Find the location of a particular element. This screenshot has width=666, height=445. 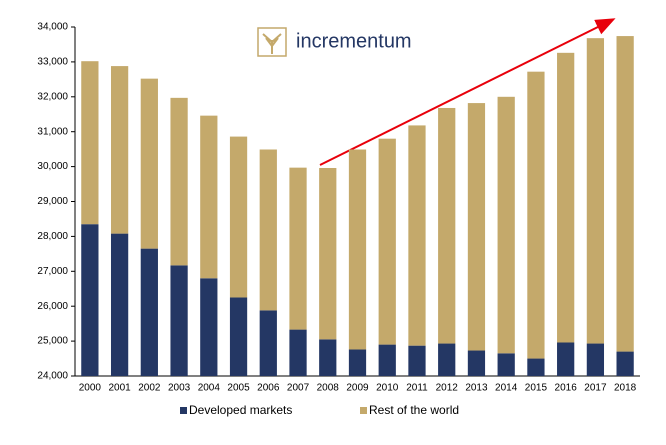

x-tick-label: 2015 is located at coordinates (536, 388).